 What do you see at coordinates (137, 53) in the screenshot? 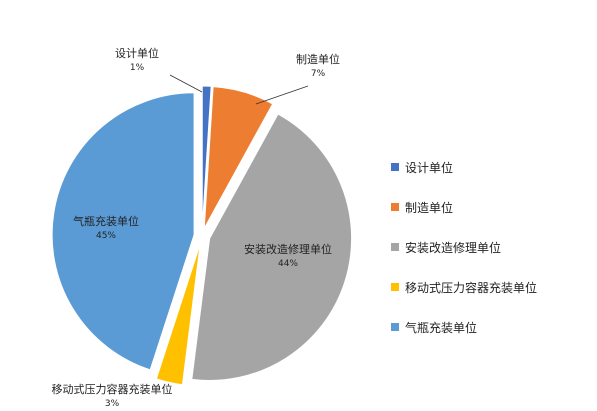
I see `slice-label-1: 设计单位` at bounding box center [137, 53].